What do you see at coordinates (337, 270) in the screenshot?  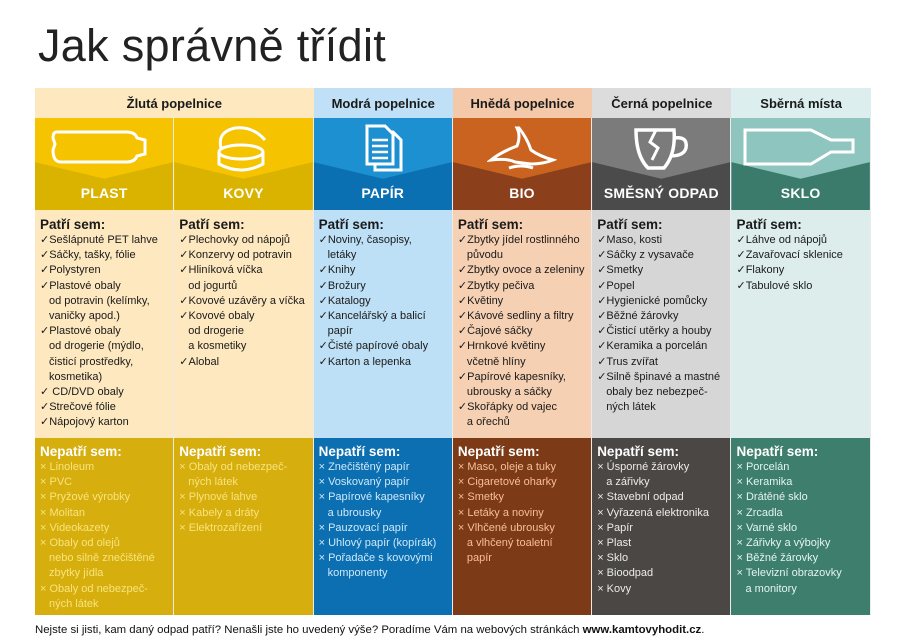 I see `belongs-item: ✓Knihy` at bounding box center [337, 270].